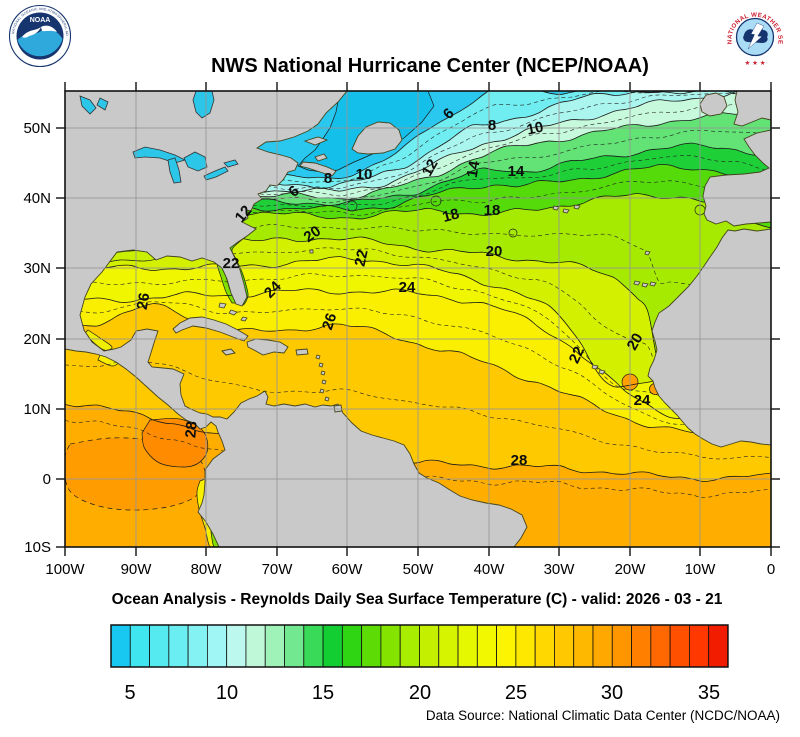 The height and width of the screenshot is (737, 800). What do you see at coordinates (231, 163) in the screenshot?
I see `lake-ontario` at bounding box center [231, 163].